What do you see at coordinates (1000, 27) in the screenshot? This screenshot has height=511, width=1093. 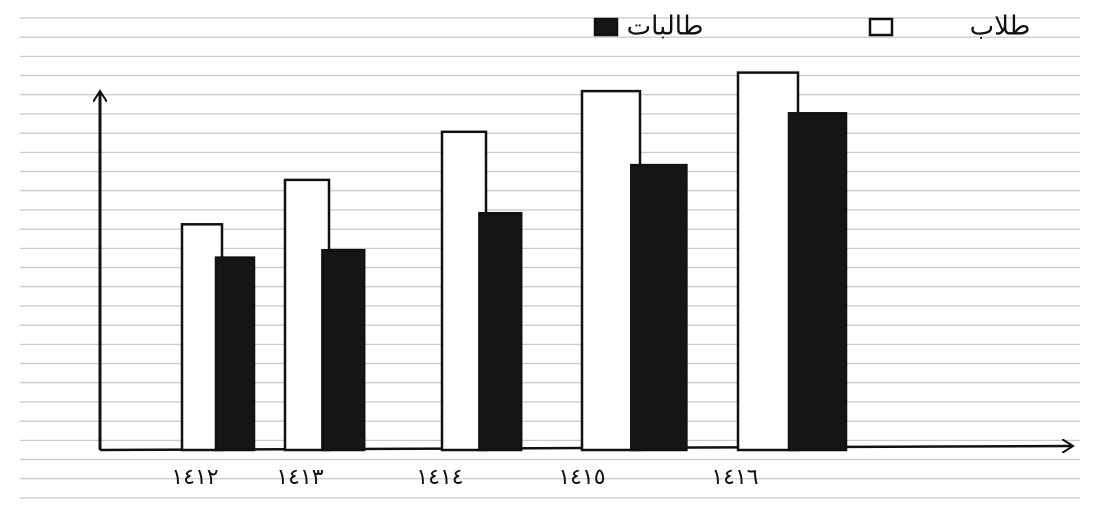 I see `legend-label: طلاب` at bounding box center [1000, 27].